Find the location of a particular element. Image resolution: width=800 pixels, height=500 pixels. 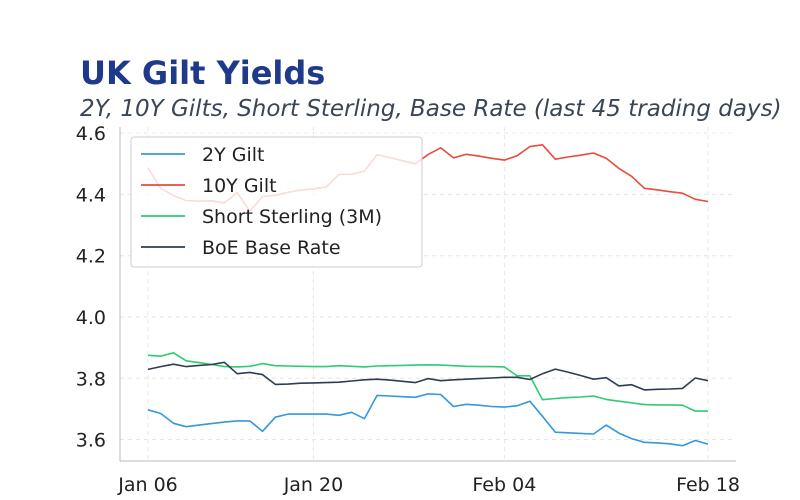

series-line-2y-gilt is located at coordinates (428, 420).